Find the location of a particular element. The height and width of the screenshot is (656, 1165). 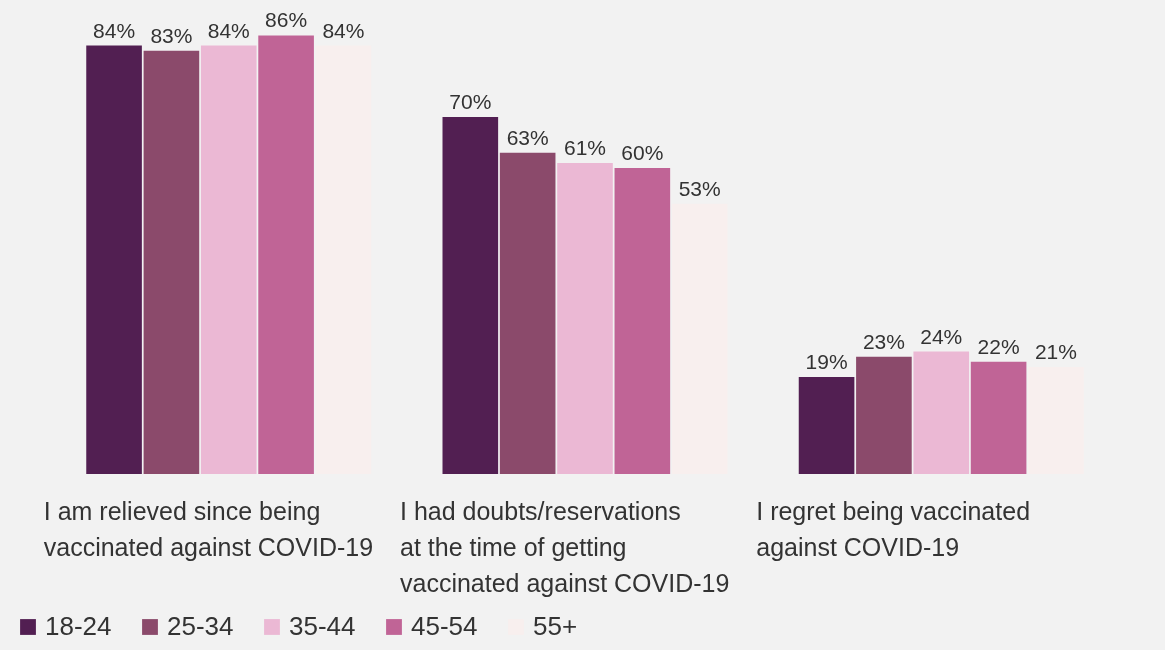

data-label: 24% is located at coordinates (941, 336).